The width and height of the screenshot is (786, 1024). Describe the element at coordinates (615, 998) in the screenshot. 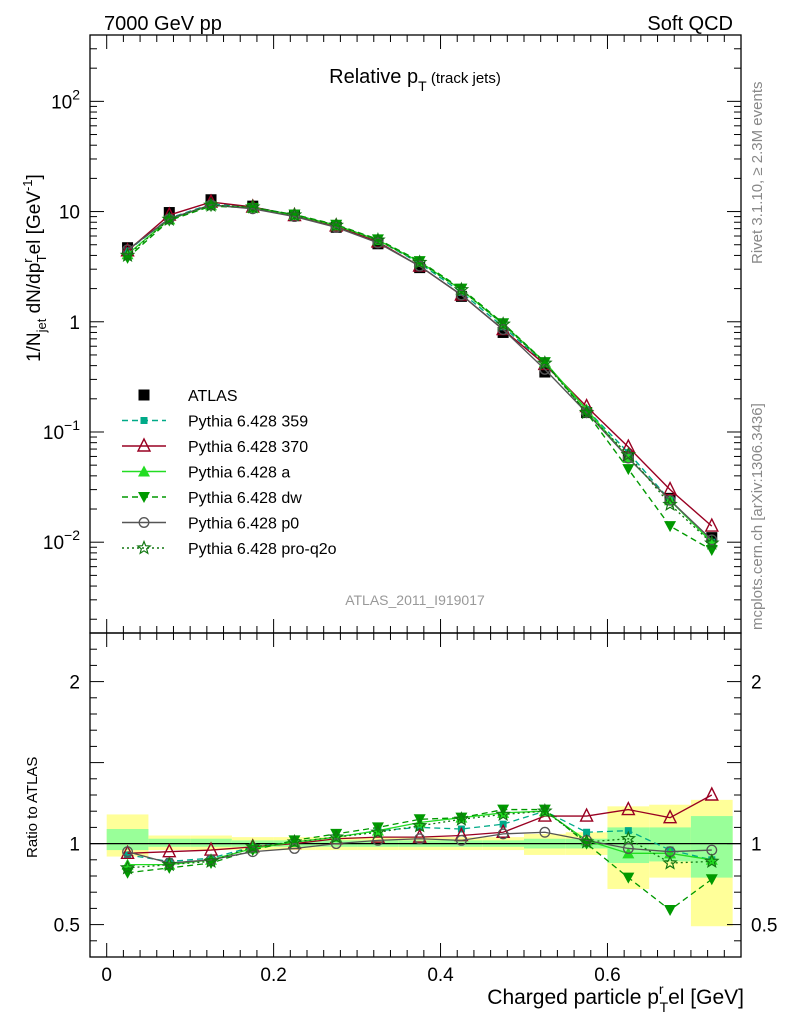

I see `ratio-xlabel: Charged particle pr Tel [GeV]` at that location.